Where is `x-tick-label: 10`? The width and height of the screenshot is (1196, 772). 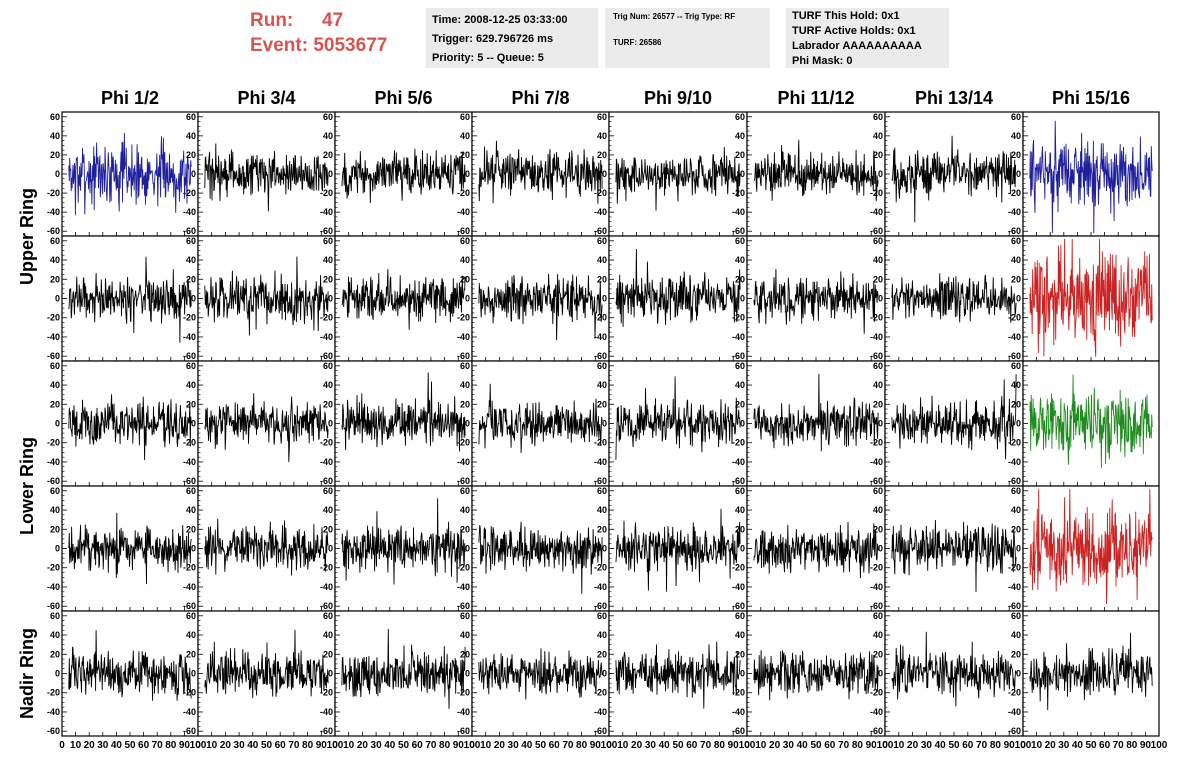 x-tick-label: 10 is located at coordinates (212, 745).